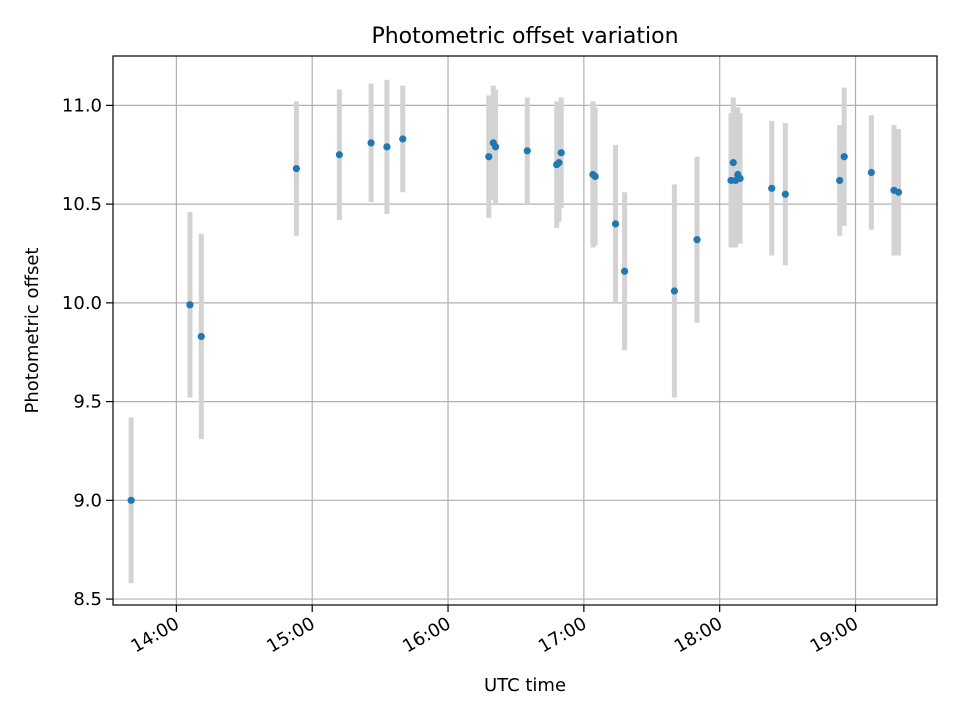 Image resolution: width=960 pixels, height=720 pixels. What do you see at coordinates (562, 635) in the screenshot?
I see `x-tick-label: 17:00` at bounding box center [562, 635].